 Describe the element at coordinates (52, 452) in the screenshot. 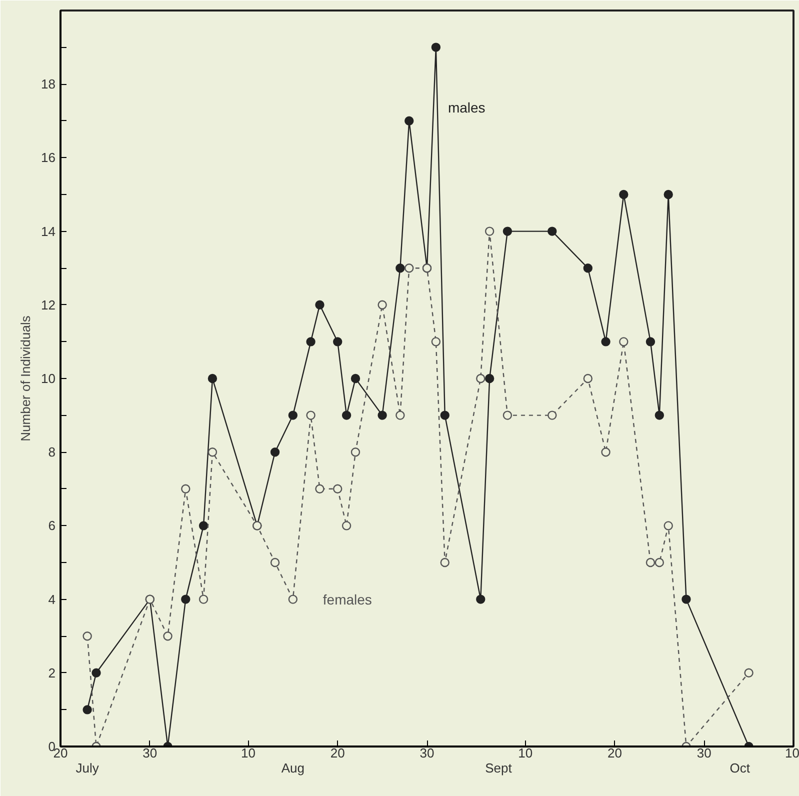

I see `y-tick-label: 8` at that location.